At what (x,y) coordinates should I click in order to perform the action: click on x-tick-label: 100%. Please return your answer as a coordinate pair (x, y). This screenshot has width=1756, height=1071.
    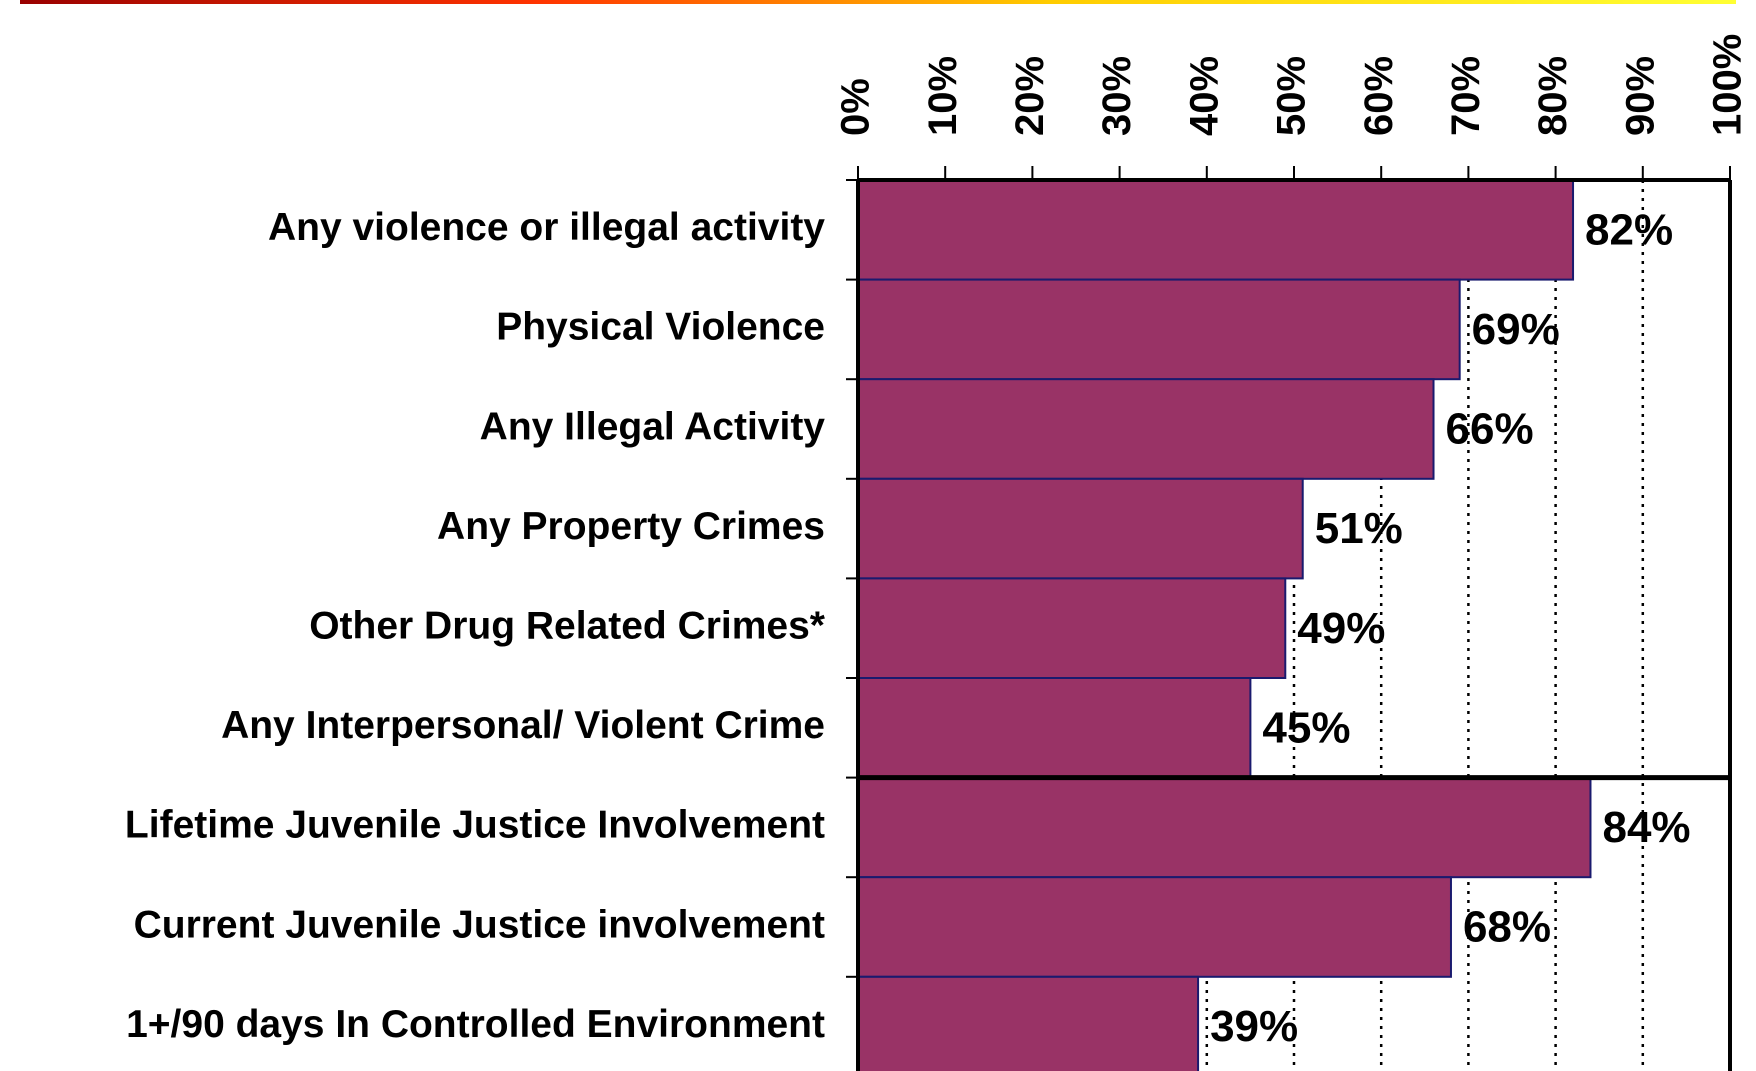
    Looking at the image, I should click on (1728, 85).